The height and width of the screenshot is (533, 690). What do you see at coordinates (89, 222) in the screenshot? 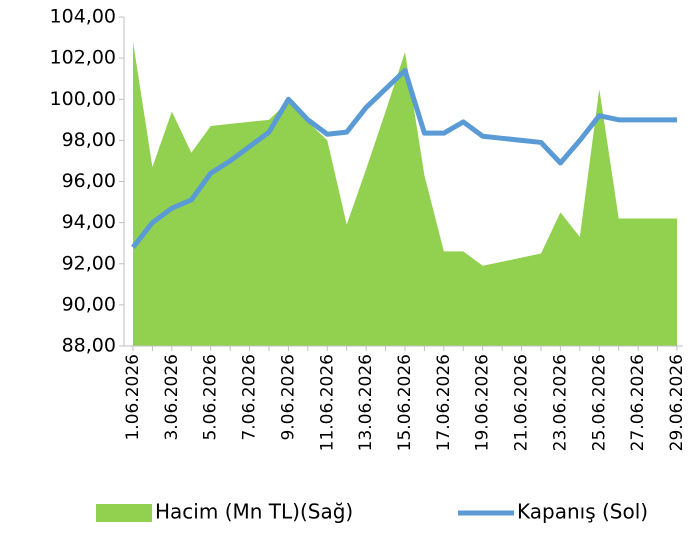
I see `y-tick-label: 94,00` at bounding box center [89, 222].